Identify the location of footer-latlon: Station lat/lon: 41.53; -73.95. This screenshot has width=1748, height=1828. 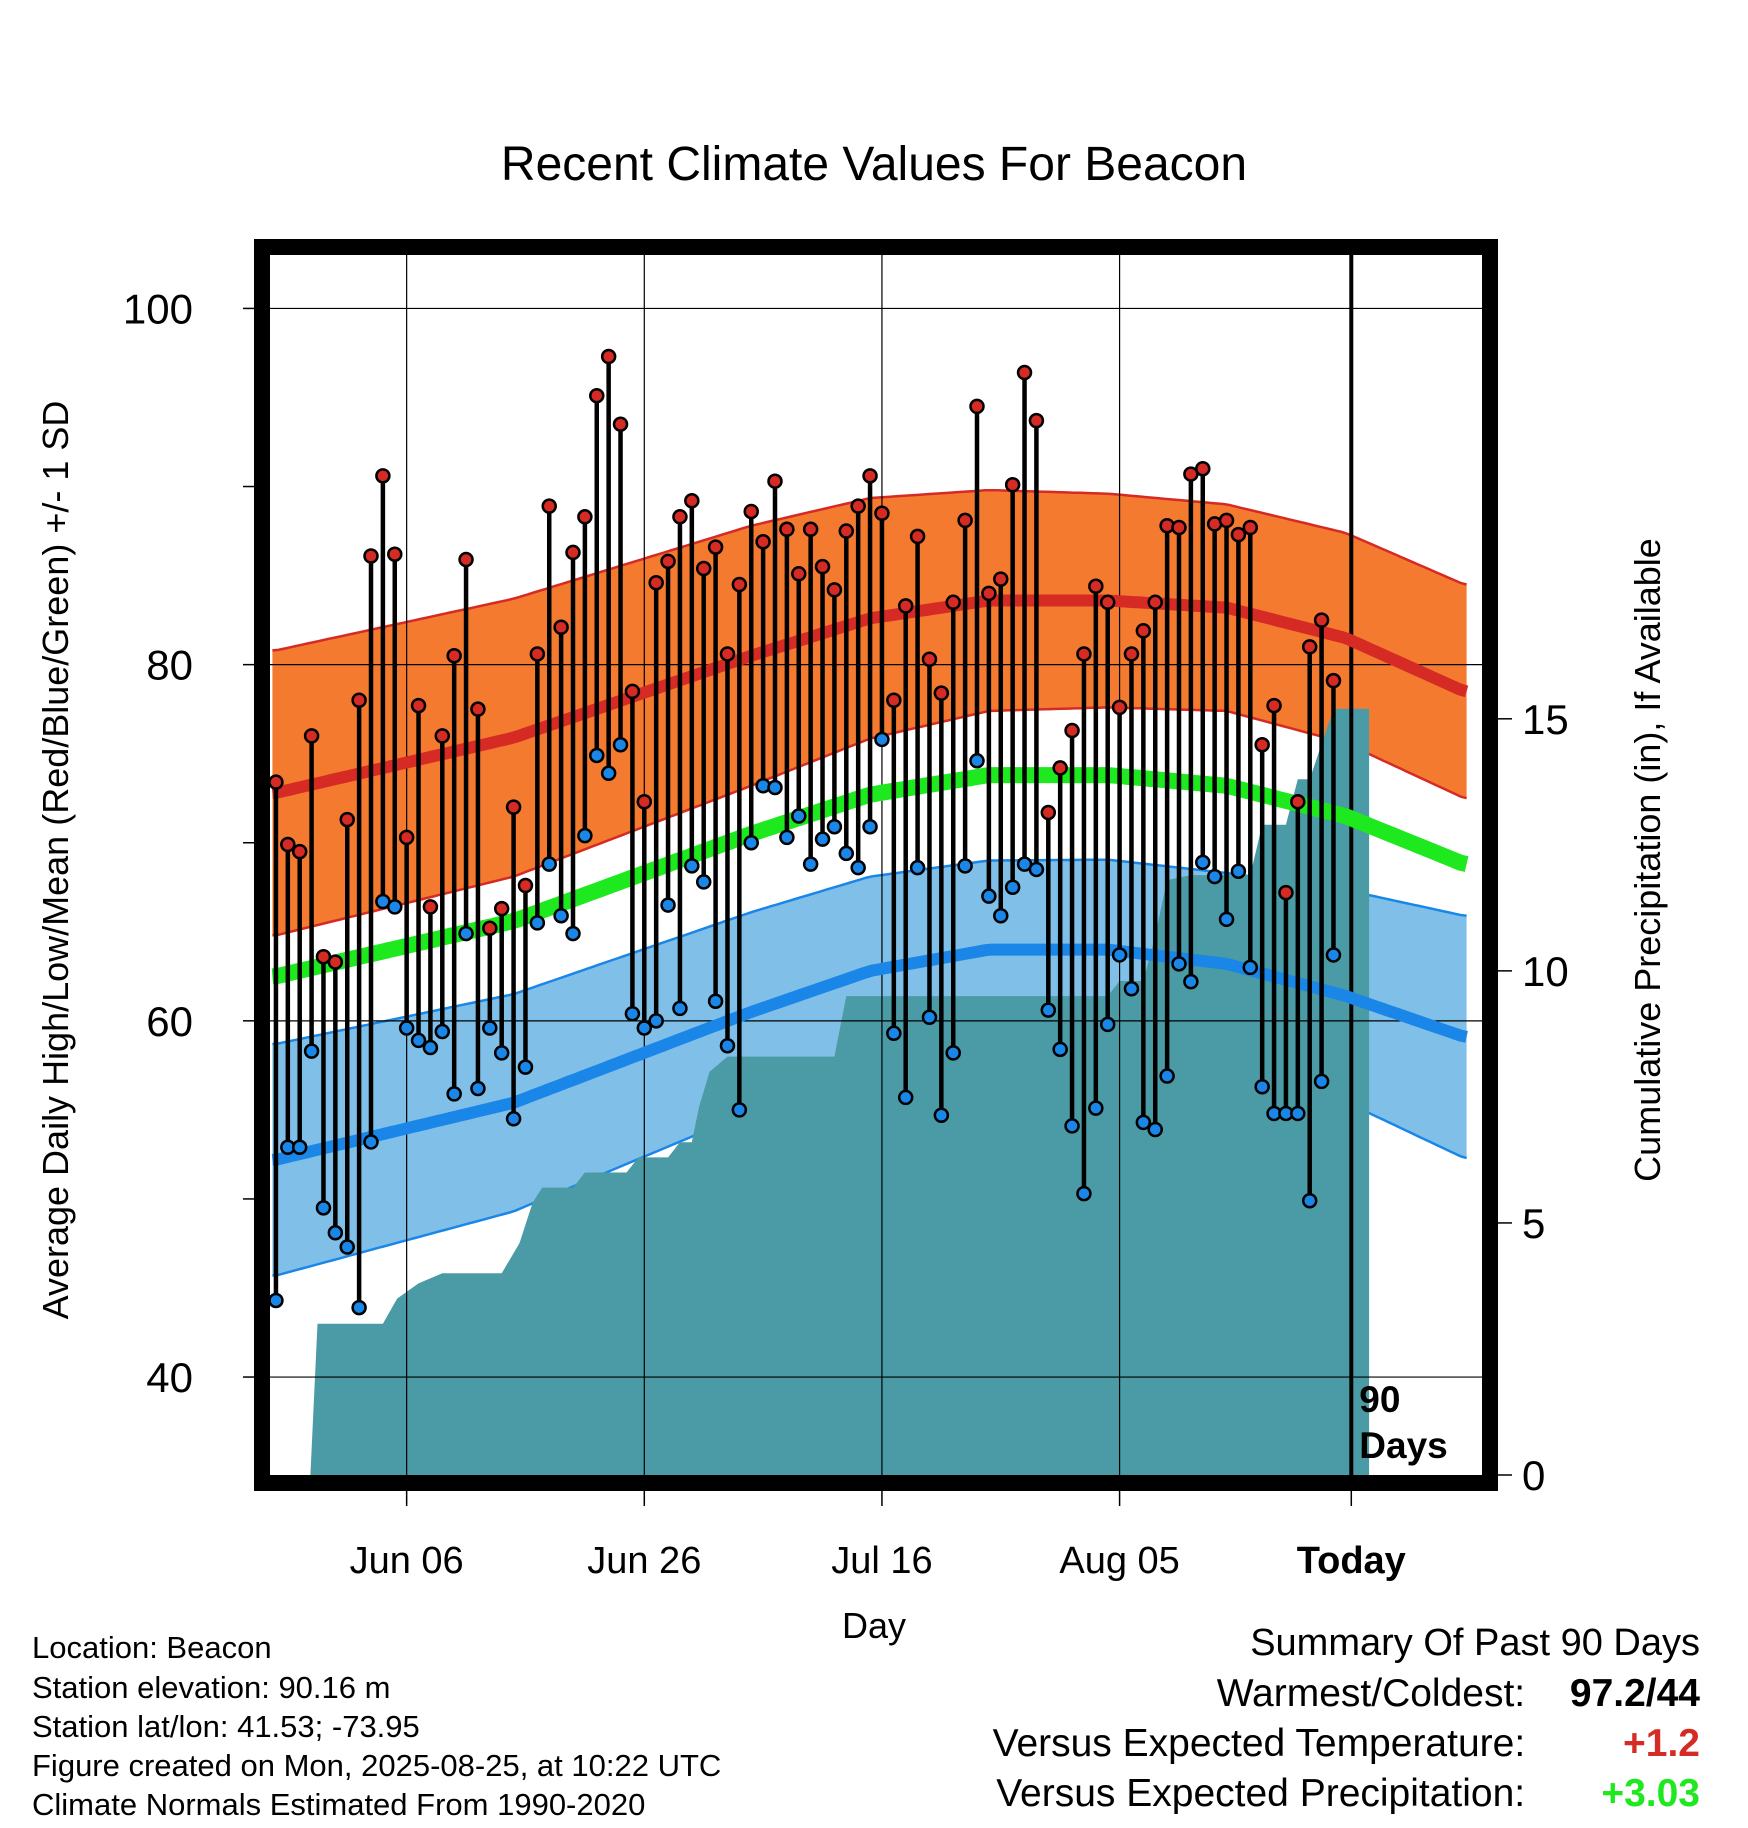
(226, 1726).